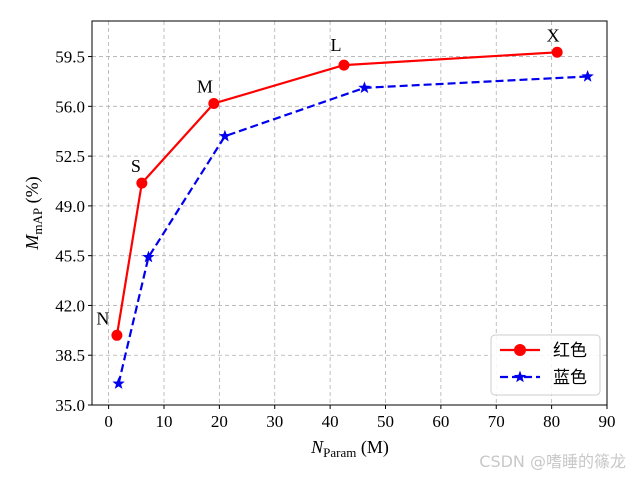 This screenshot has height=480, width=640. Describe the element at coordinates (570, 378) in the screenshot. I see `legend-label-blue: 蓝色` at that location.